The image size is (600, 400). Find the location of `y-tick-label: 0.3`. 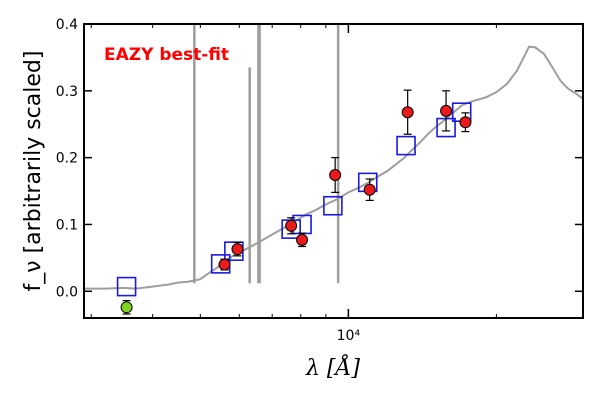

y-tick-label: 0.3 is located at coordinates (67, 92).